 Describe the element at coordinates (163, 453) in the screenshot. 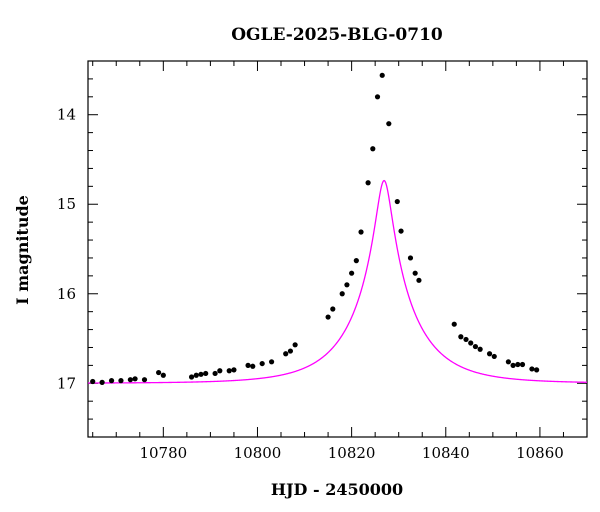

I see `x-tick-label: 10780` at that location.